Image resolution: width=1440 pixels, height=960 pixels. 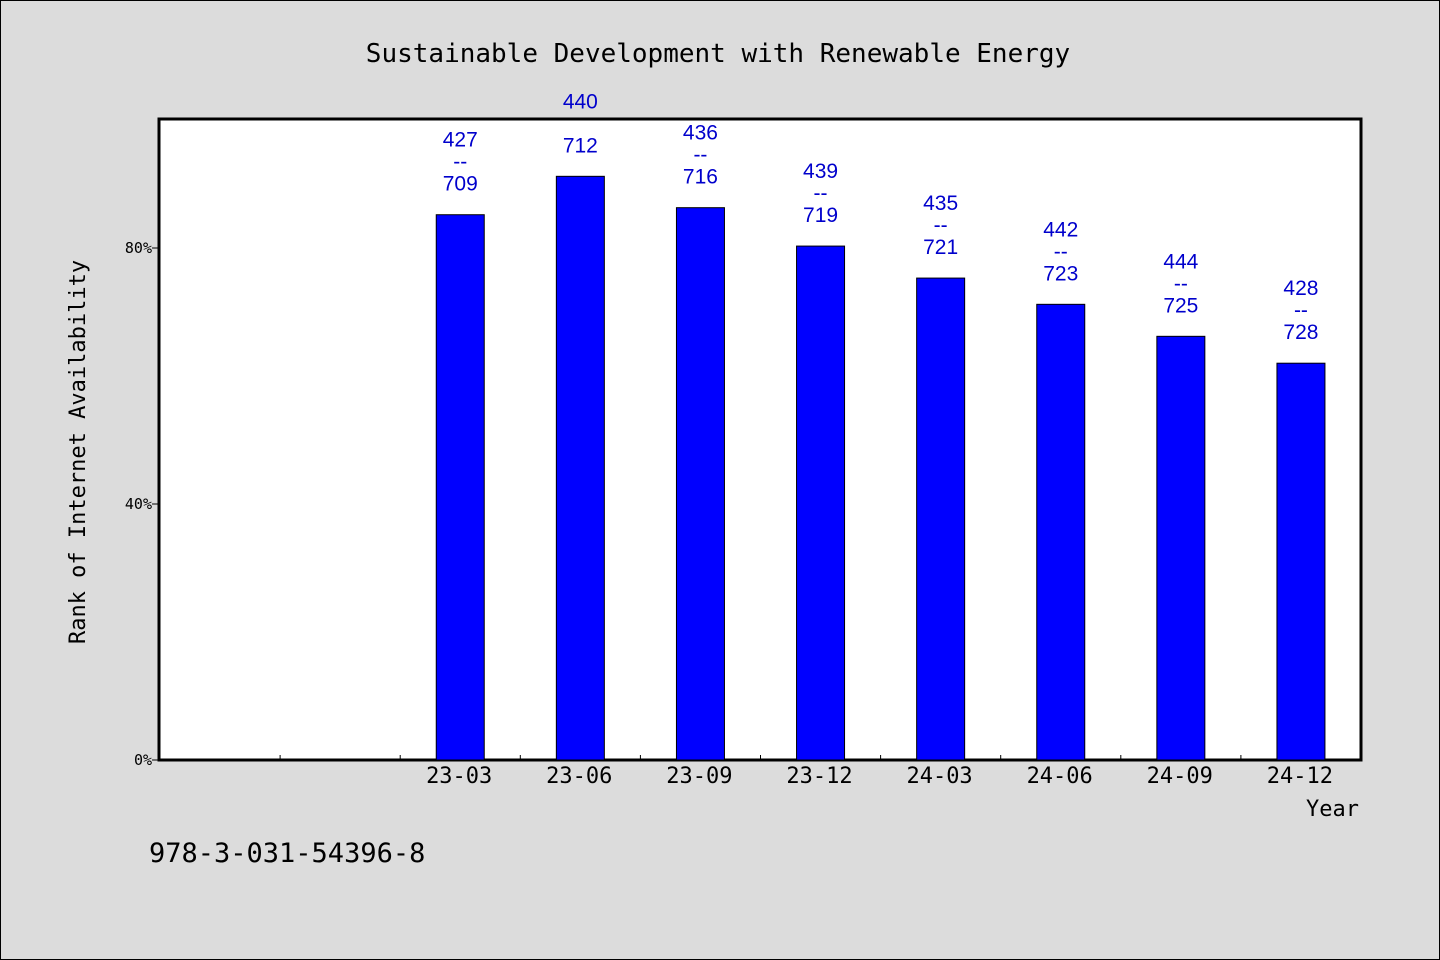 I want to click on x-axis-title: Year, so click(x=1332, y=809).